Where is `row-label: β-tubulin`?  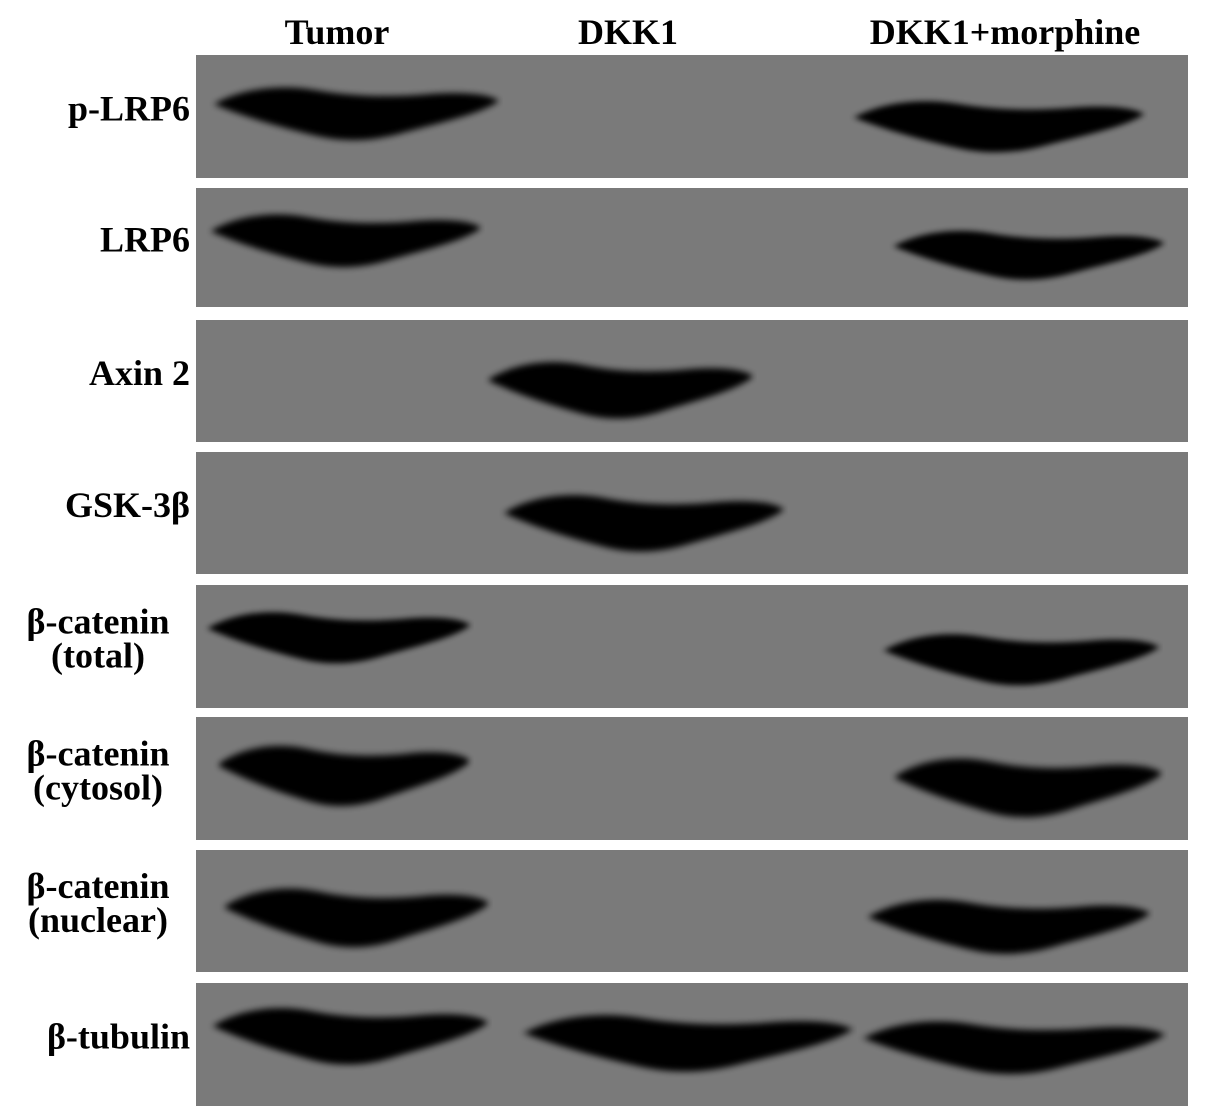
row-label: β-tubulin is located at coordinates (118, 1037).